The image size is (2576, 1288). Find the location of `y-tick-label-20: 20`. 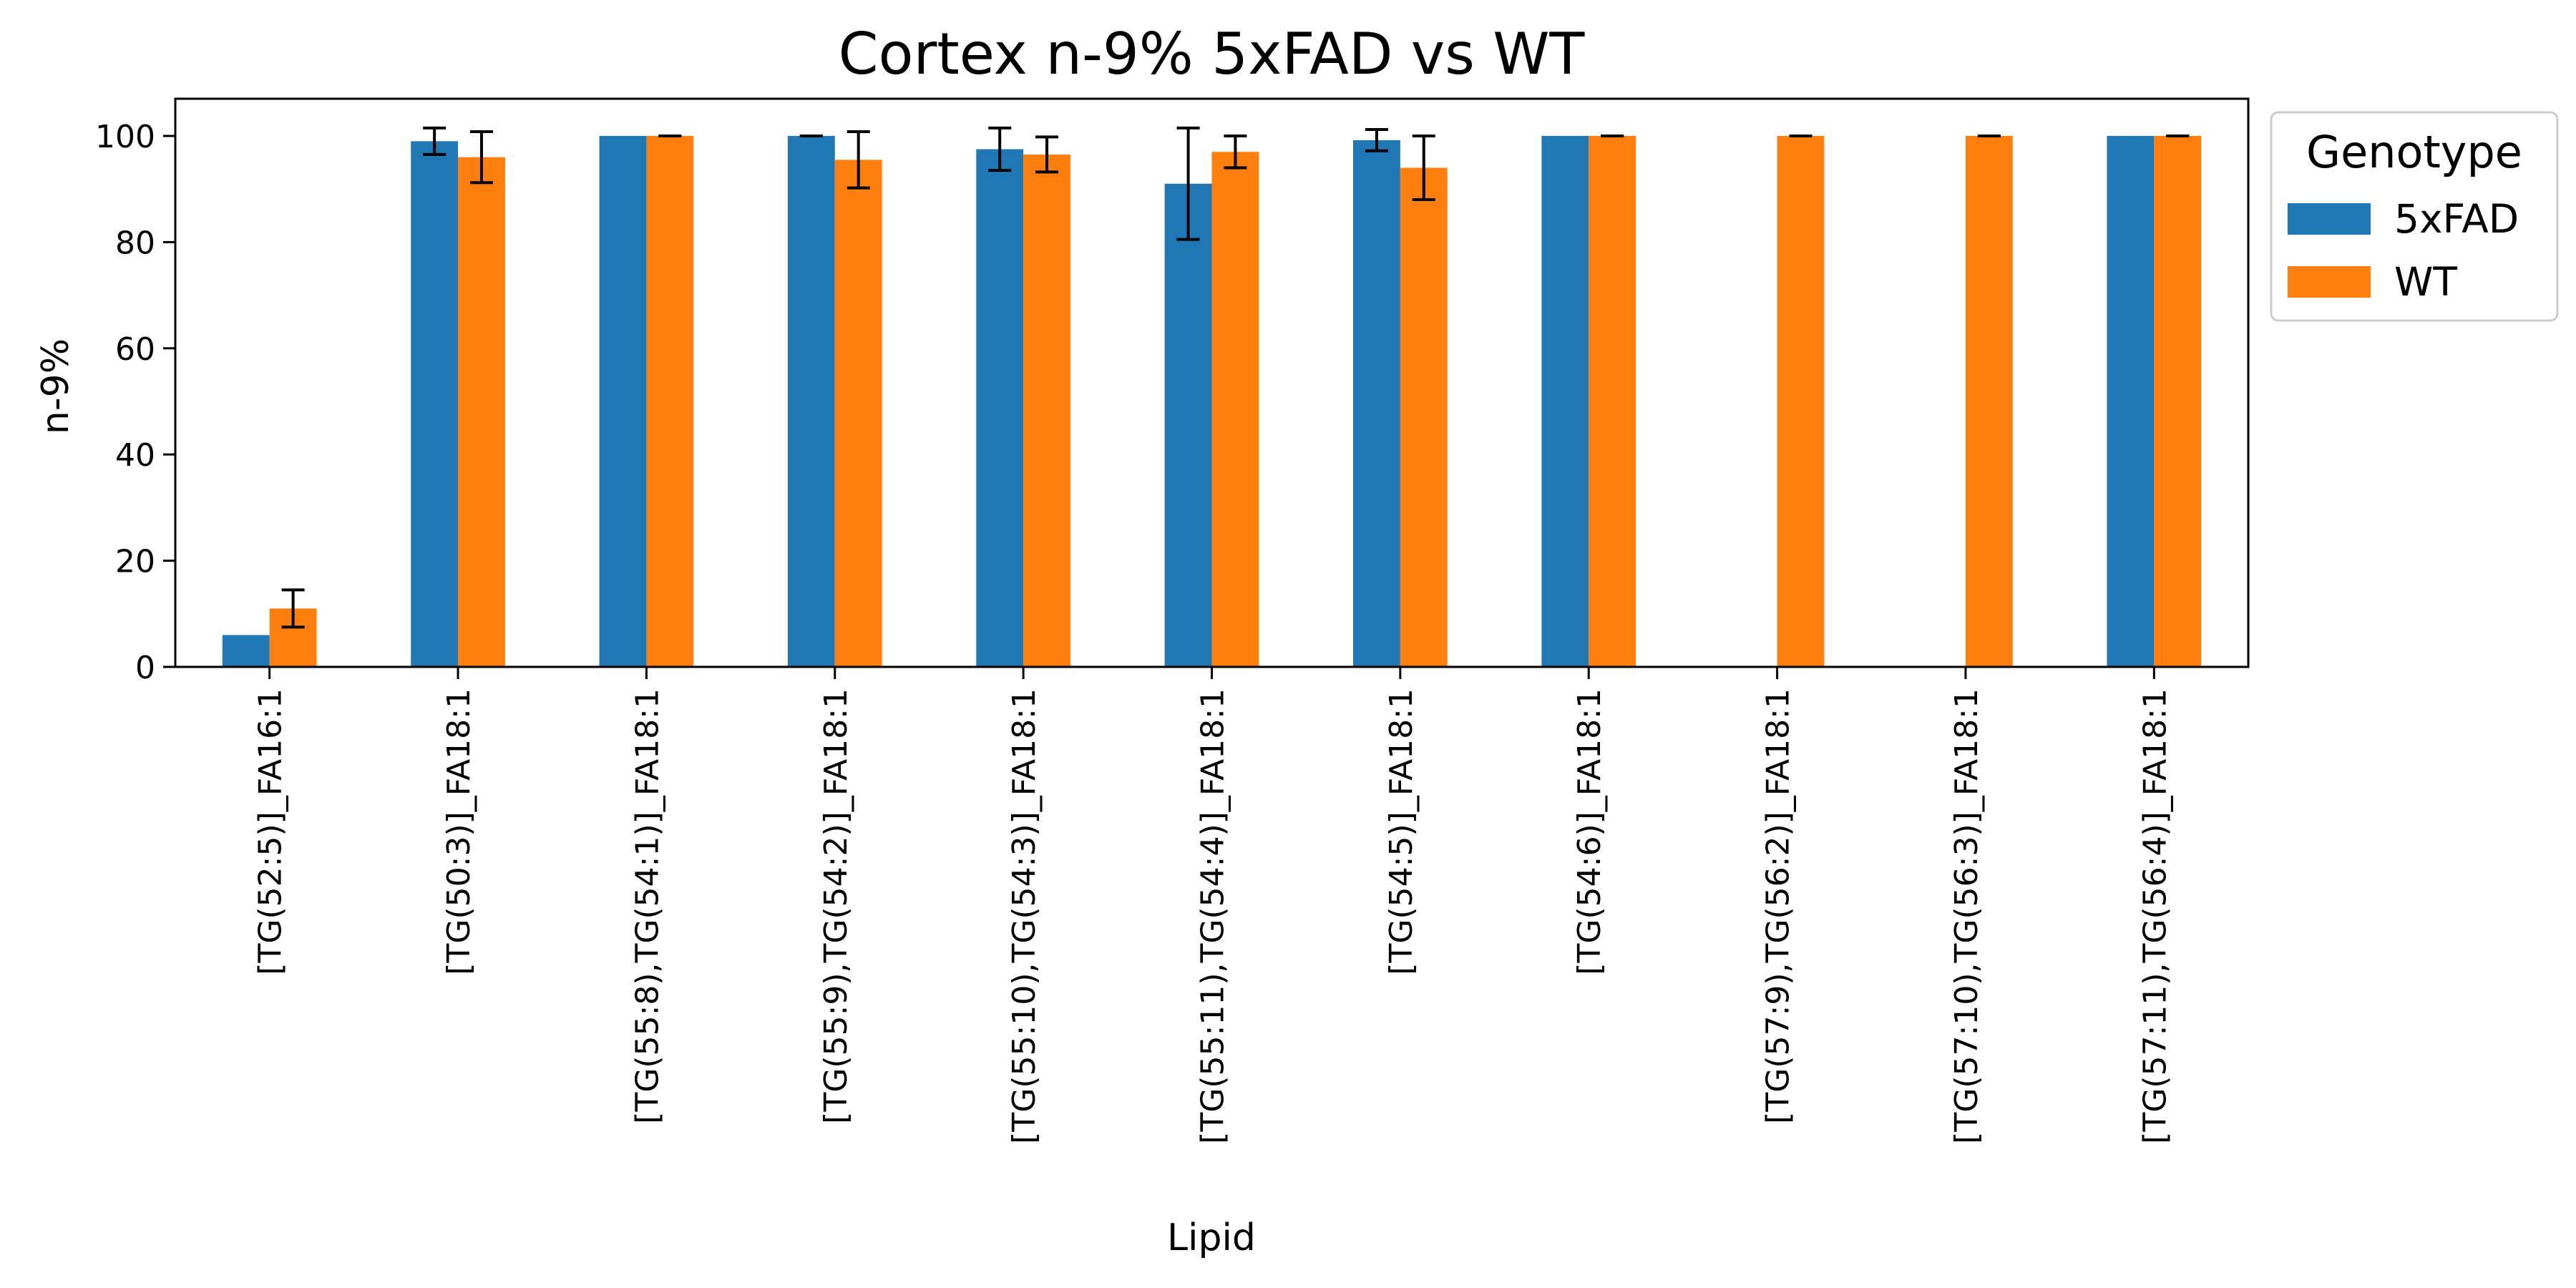

y-tick-label-20: 20 is located at coordinates (135, 562).